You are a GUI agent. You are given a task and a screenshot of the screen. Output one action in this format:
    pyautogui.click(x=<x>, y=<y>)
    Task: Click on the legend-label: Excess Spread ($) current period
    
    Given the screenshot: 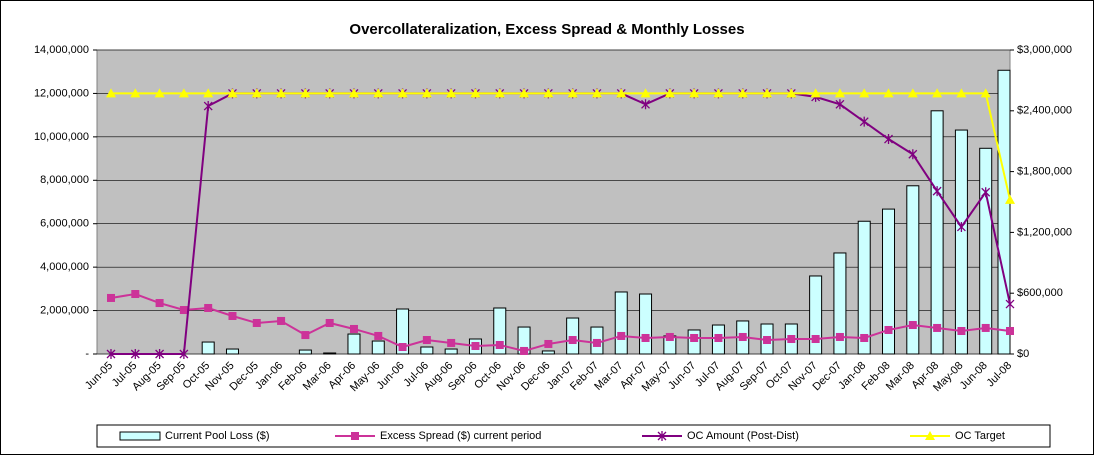 What is the action you would take?
    pyautogui.click(x=460, y=436)
    